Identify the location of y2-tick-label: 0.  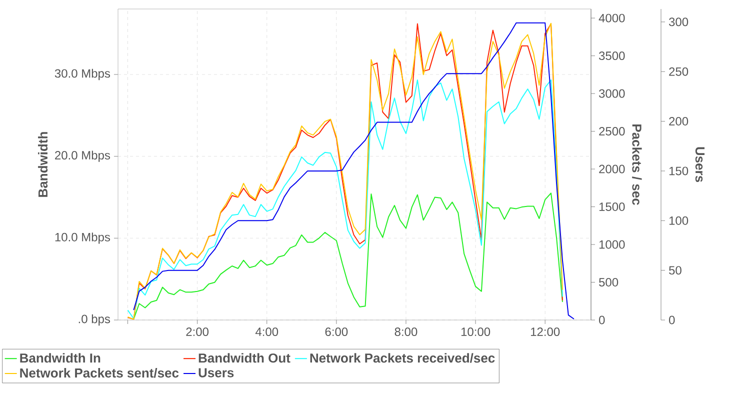
(602, 320).